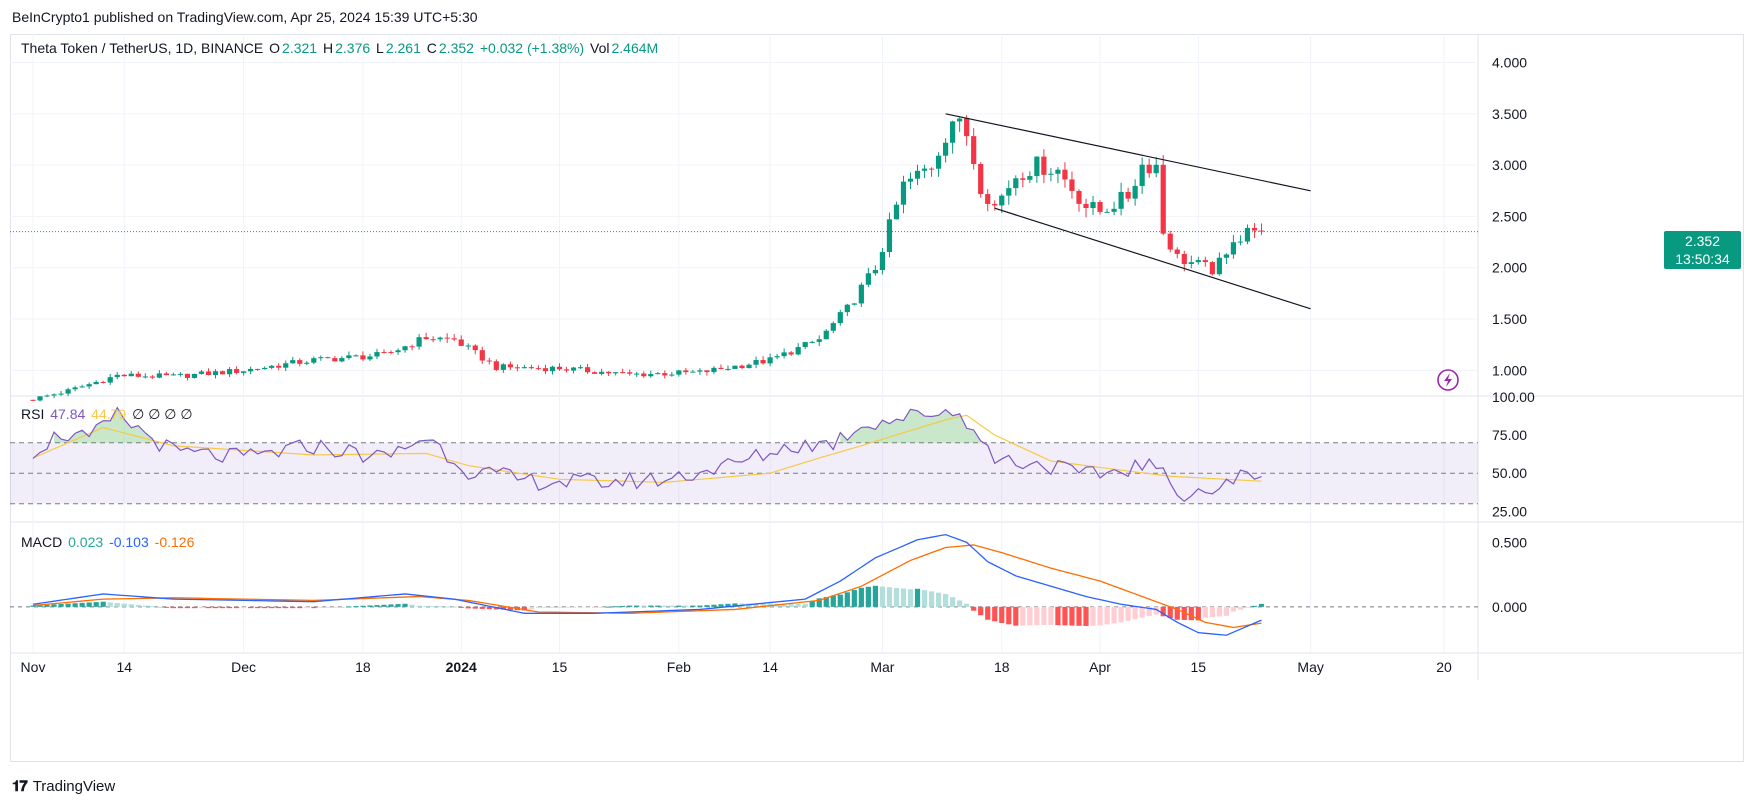  I want to click on macd-value: -0.103, so click(129, 542).